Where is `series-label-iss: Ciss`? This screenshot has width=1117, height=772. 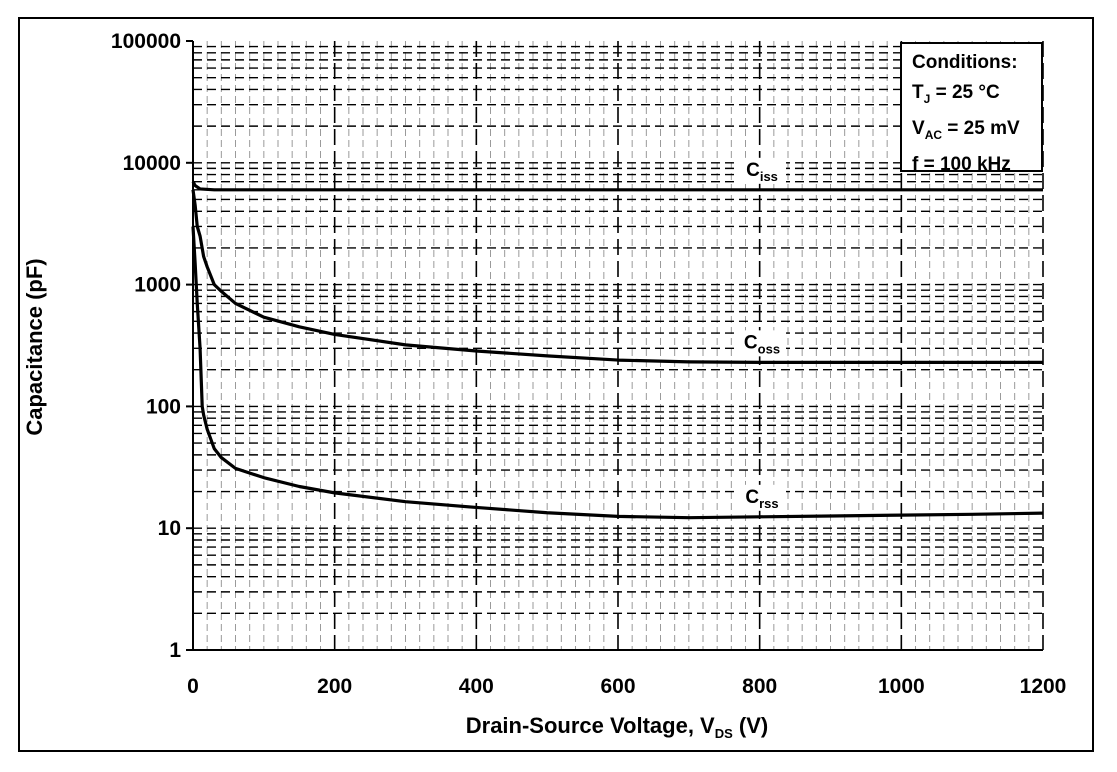
series-label-iss: Ciss is located at coordinates (762, 172).